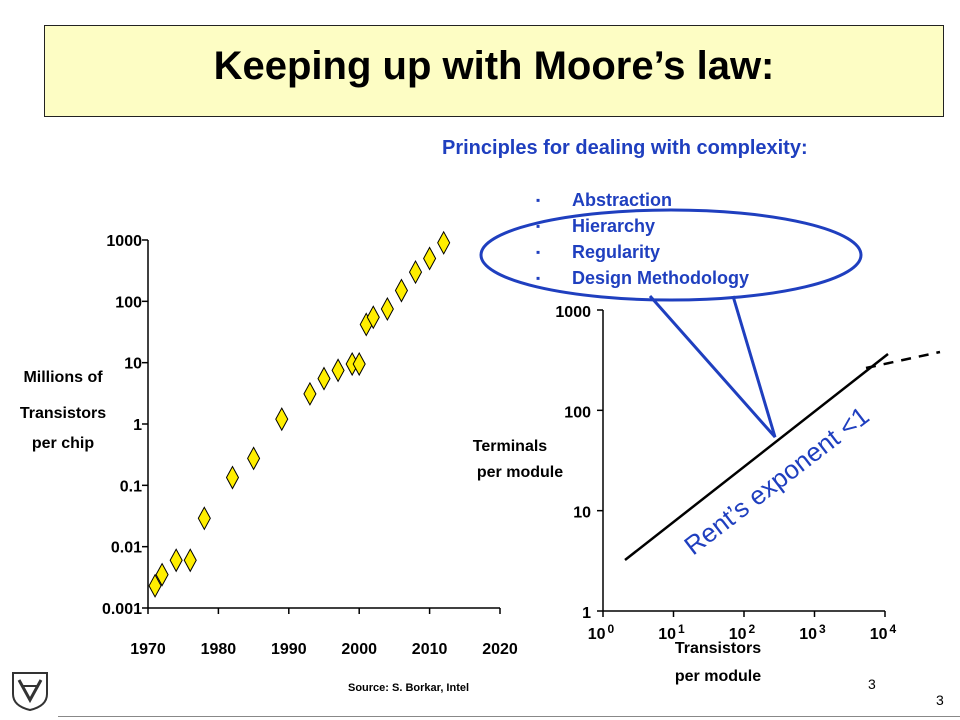 This screenshot has height=720, width=960. Describe the element at coordinates (409, 688) in the screenshot. I see `source-citation: Source: S. Borkar, Intel` at that location.